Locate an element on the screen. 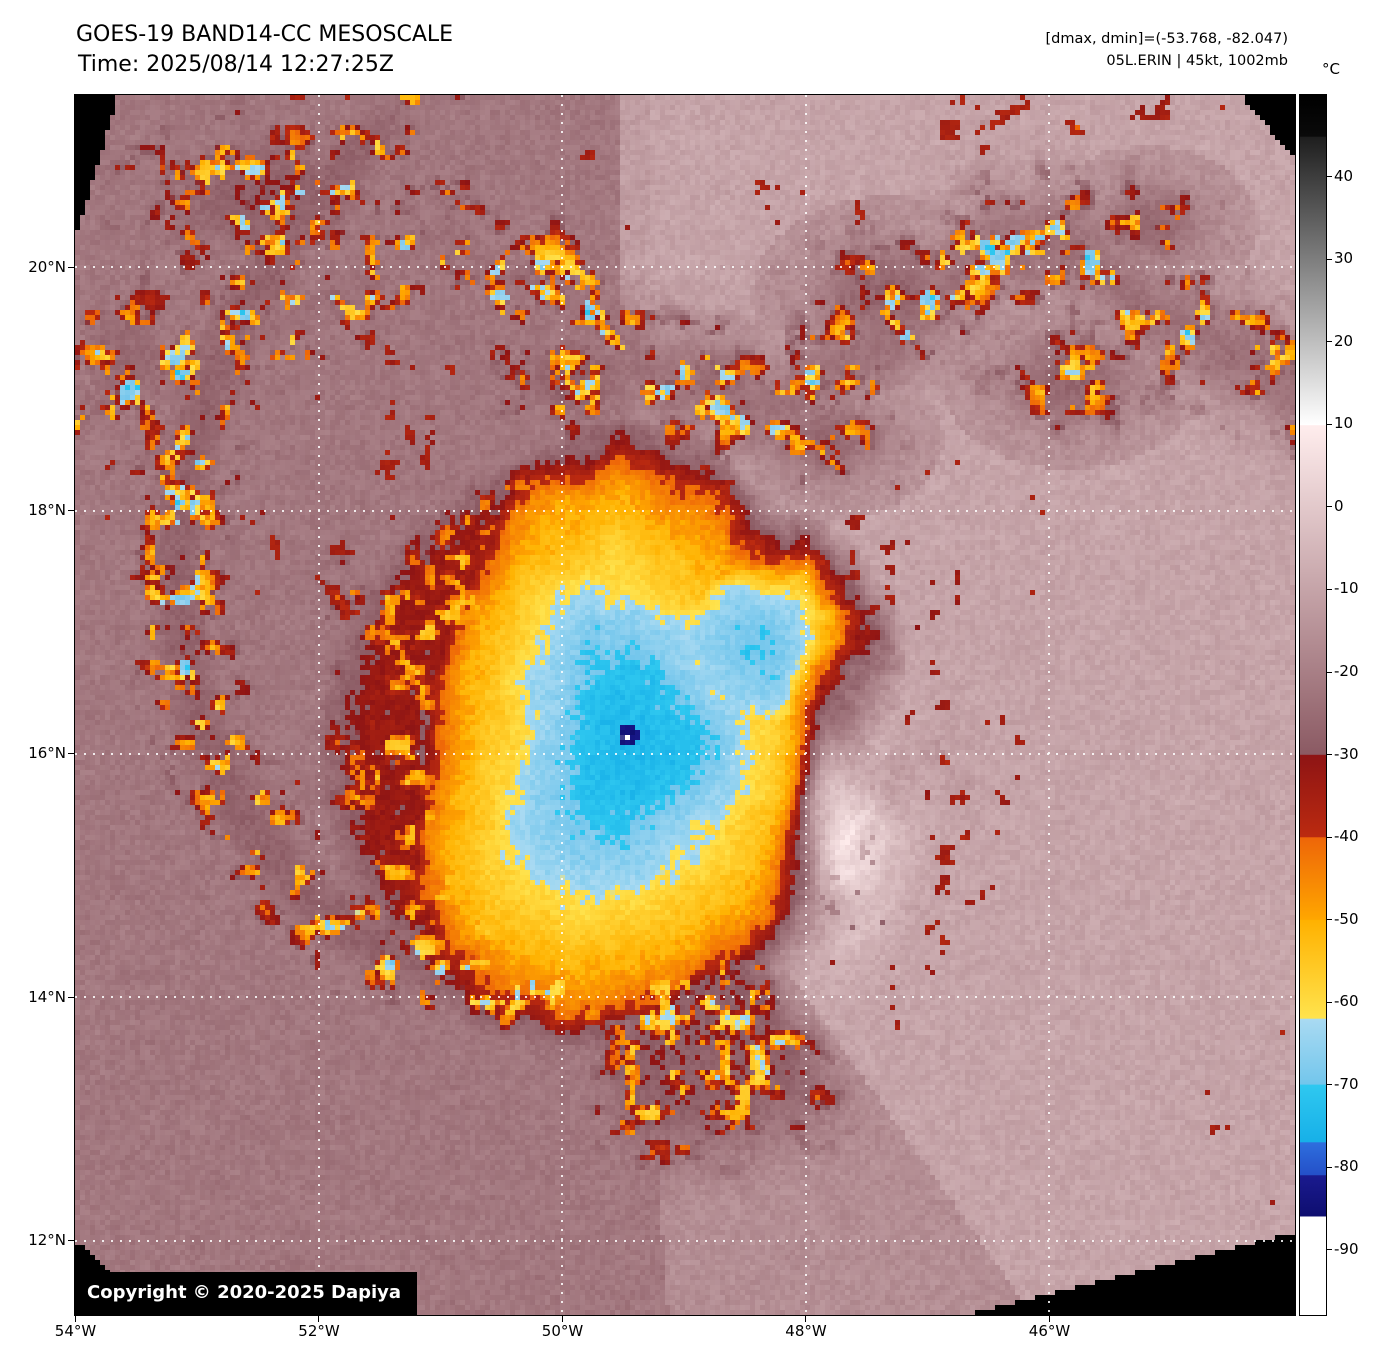  dmax-dmin-readout: [dmax, dmin]=(-53.768, -82.047) is located at coordinates (1167, 39).